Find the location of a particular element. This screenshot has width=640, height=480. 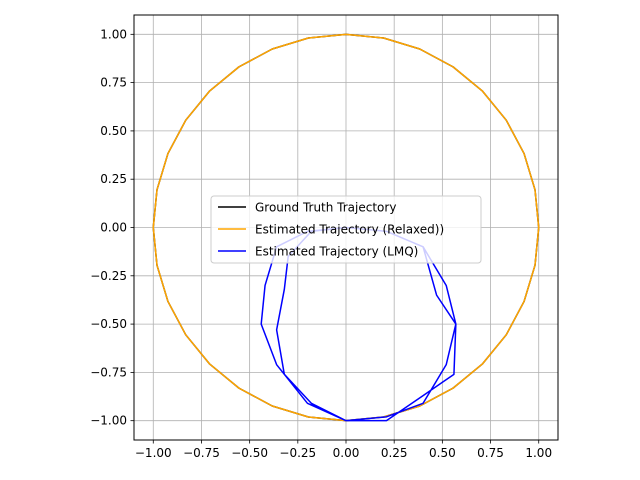

x-tick-label: −1.00 is located at coordinates (153, 453).